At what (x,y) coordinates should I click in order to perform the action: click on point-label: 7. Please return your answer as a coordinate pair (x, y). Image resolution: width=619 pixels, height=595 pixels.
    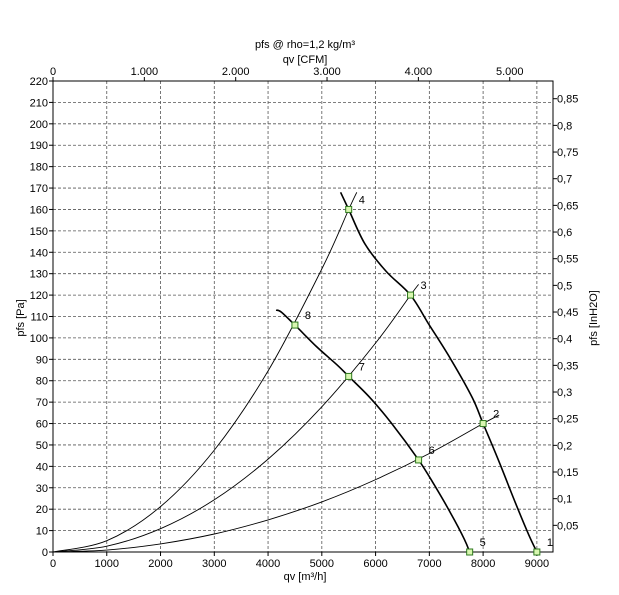
    Looking at the image, I should click on (362, 367).